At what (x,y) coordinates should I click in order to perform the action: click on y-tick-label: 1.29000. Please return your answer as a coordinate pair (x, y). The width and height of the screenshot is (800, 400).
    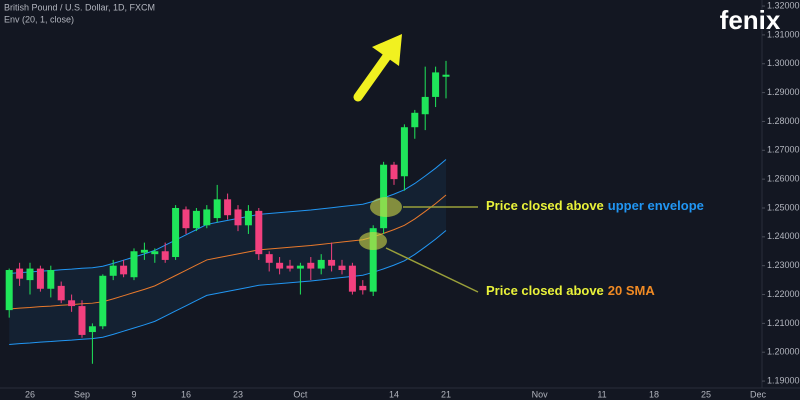
    Looking at the image, I should click on (783, 92).